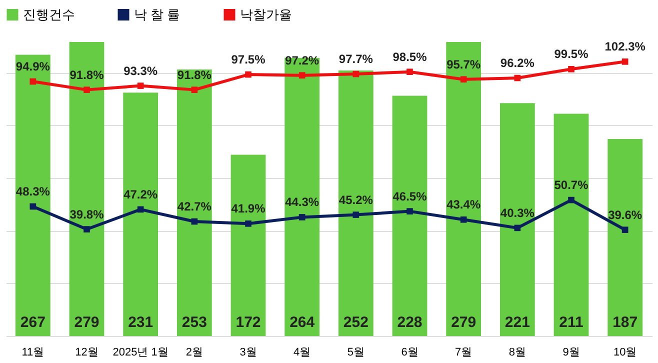  Describe the element at coordinates (141, 322) in the screenshot. I see `data-label: 231` at that location.